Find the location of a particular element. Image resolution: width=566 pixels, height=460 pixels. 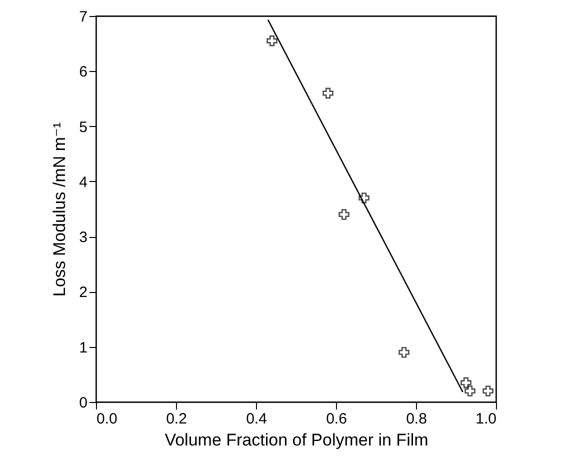

y-tick-label: 3 is located at coordinates (83, 237).